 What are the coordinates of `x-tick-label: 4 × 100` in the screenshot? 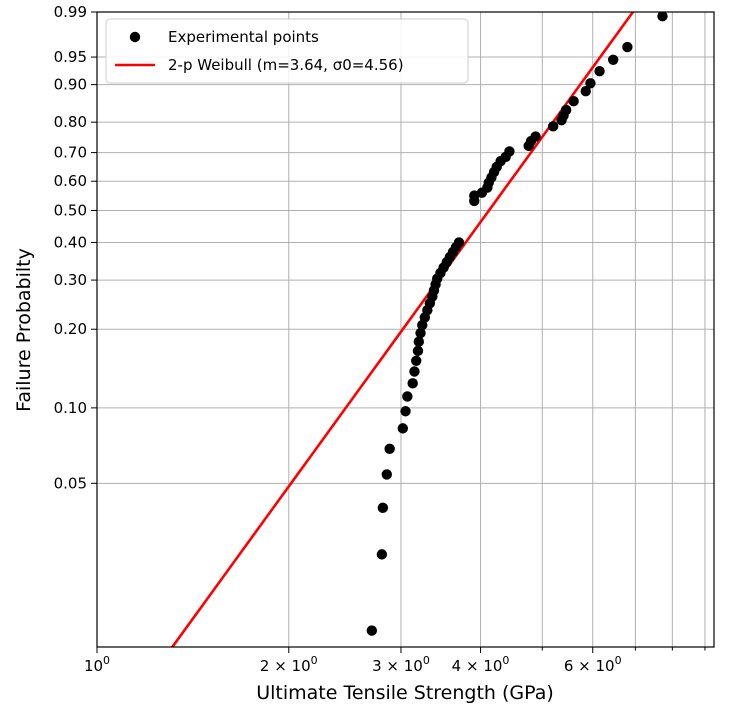 It's located at (481, 664).